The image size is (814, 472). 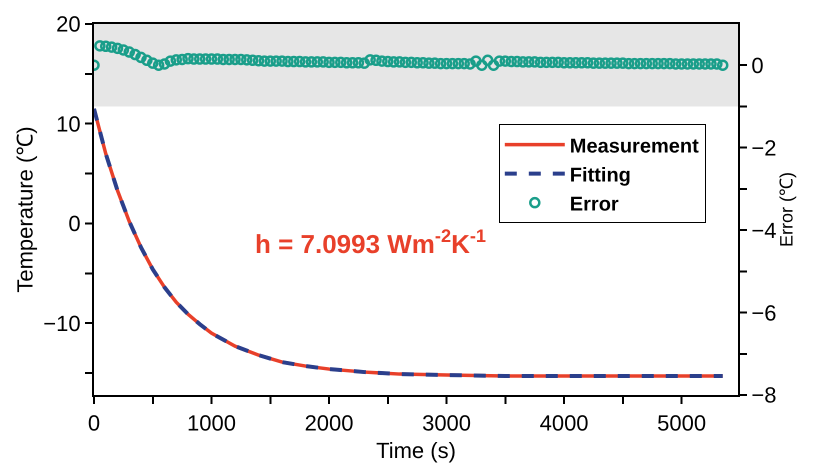 What do you see at coordinates (329, 423) in the screenshot?
I see `x-tick-label: 2000` at bounding box center [329, 423].